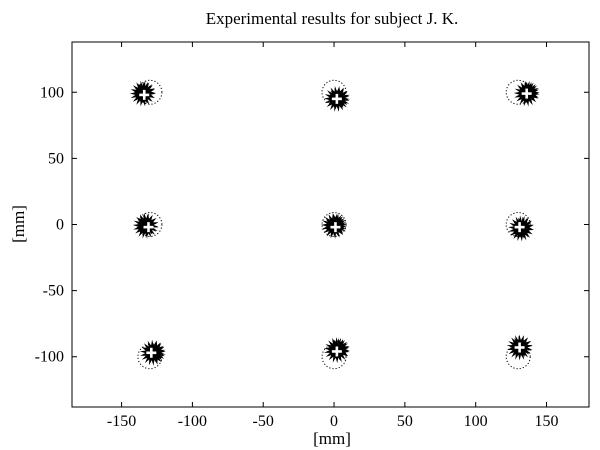 The width and height of the screenshot is (600, 450). I want to click on x-tick-label: 150, so click(547, 421).